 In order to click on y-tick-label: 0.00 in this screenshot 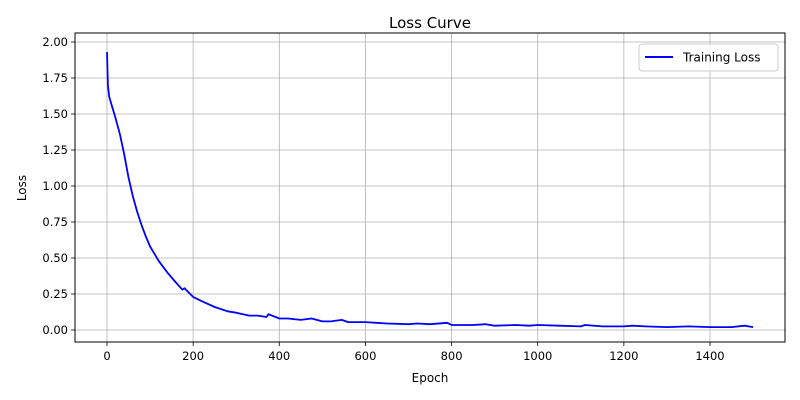, I will do `click(55, 330)`.